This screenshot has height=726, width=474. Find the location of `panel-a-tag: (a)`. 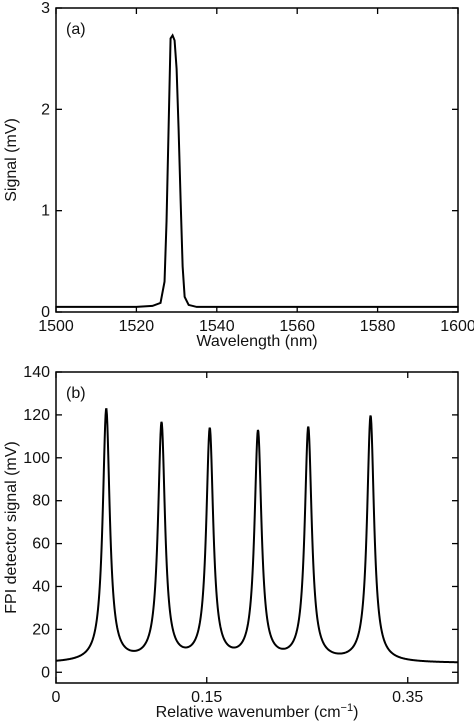

panel-a-tag: (a) is located at coordinates (76, 29).